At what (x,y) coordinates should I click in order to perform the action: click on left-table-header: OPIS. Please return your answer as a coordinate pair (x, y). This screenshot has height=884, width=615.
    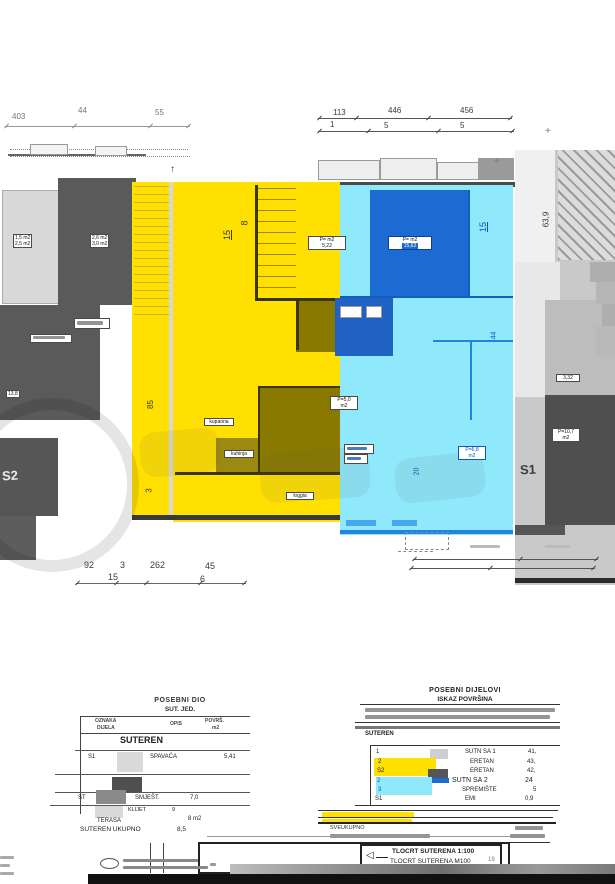
    Looking at the image, I should click on (176, 724).